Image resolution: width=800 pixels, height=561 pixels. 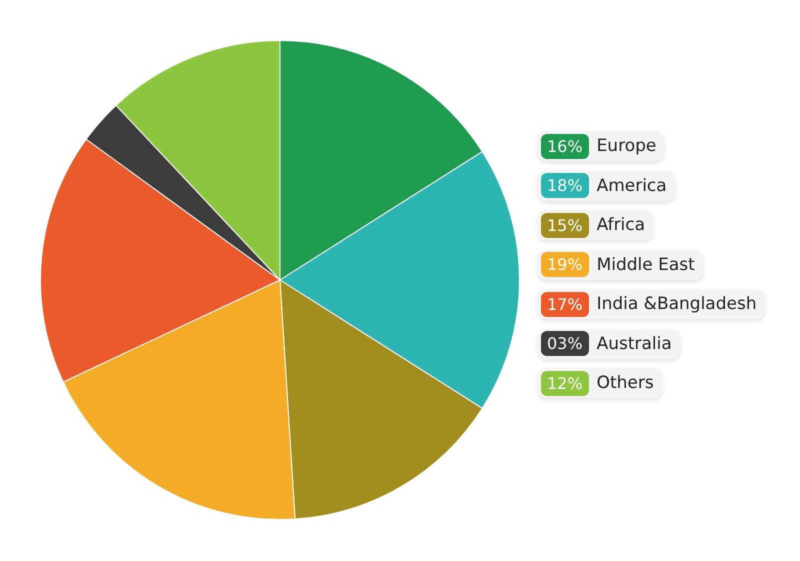 What do you see at coordinates (565, 343) in the screenshot?
I see `data-label: 03%` at bounding box center [565, 343].